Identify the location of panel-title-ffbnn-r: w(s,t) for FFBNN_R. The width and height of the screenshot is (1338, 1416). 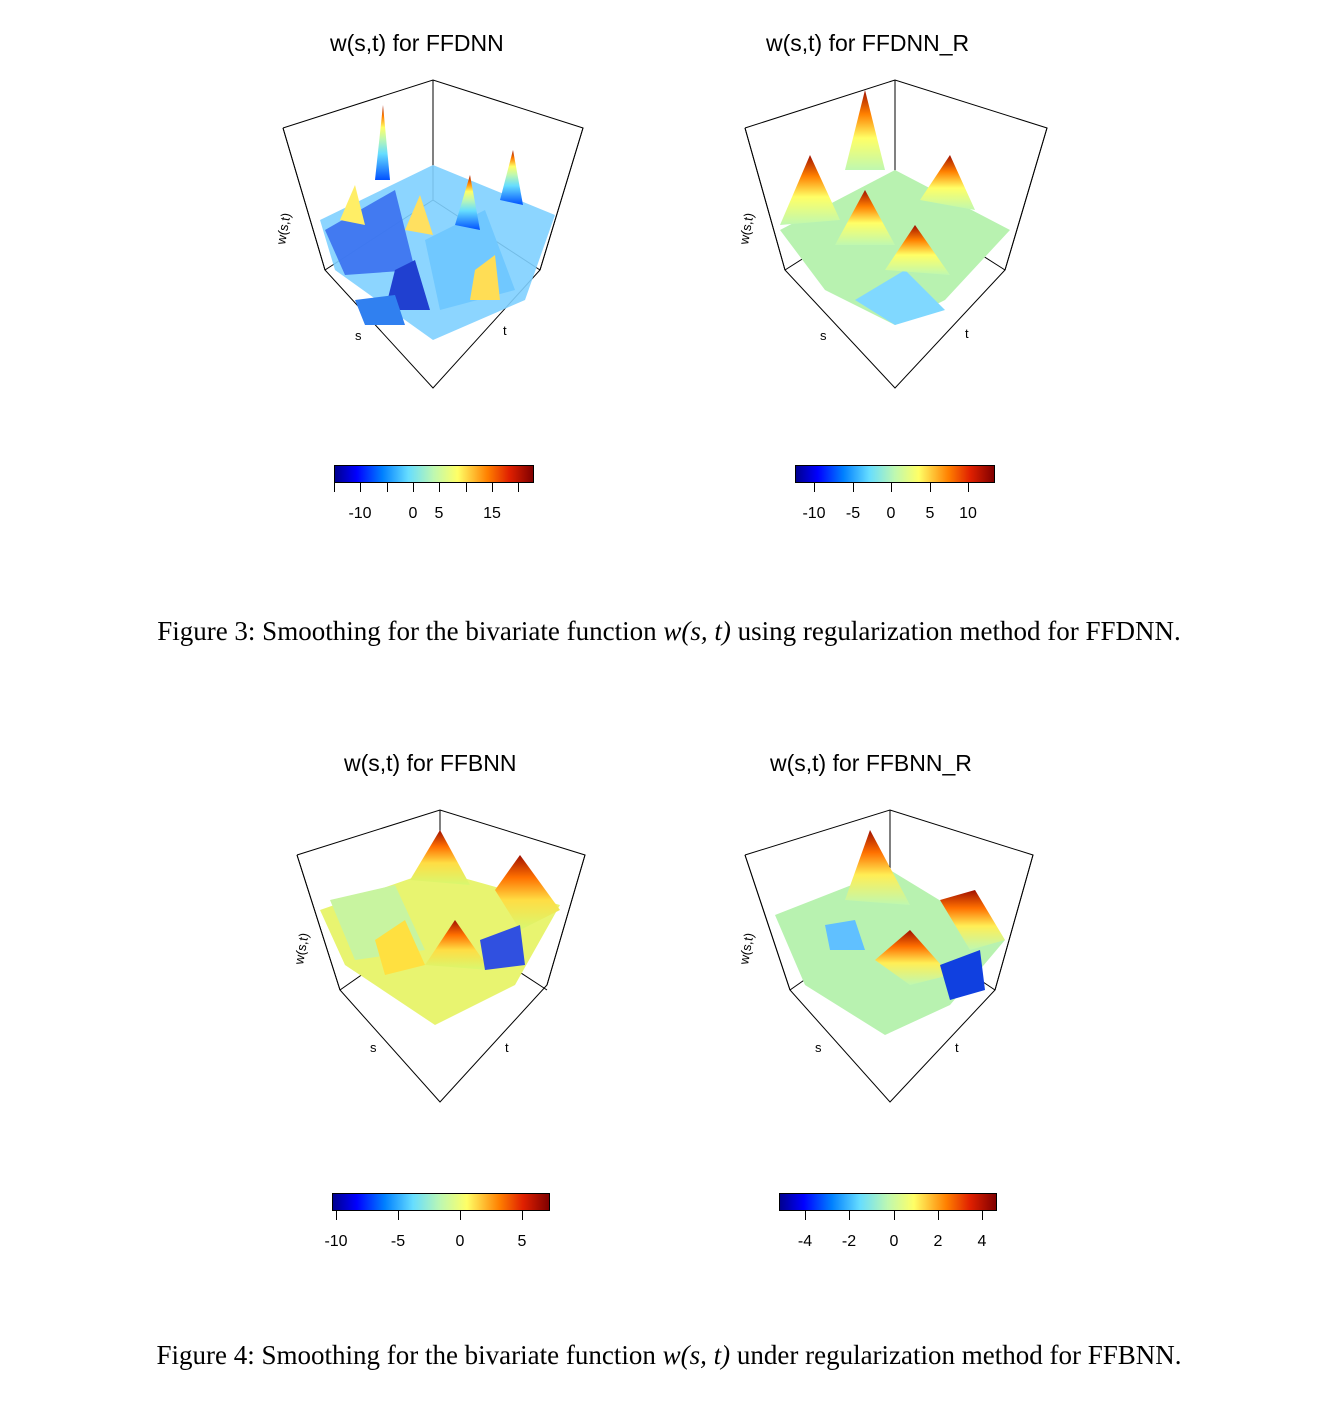
(871, 763).